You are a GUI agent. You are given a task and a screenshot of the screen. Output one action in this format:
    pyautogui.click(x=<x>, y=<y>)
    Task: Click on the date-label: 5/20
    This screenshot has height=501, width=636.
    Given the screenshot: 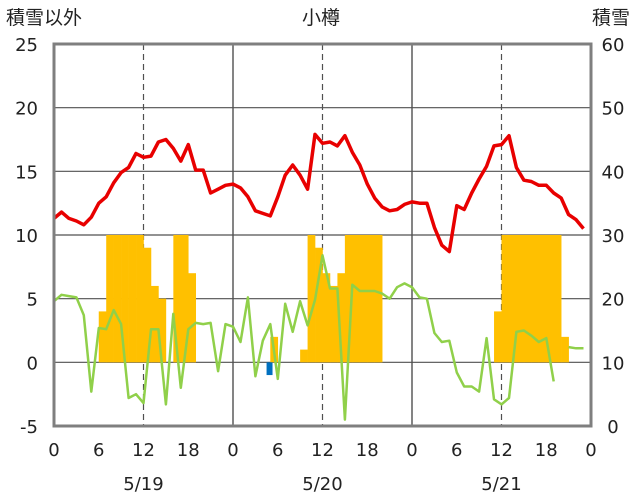 What is the action you would take?
    pyautogui.click(x=322, y=484)
    